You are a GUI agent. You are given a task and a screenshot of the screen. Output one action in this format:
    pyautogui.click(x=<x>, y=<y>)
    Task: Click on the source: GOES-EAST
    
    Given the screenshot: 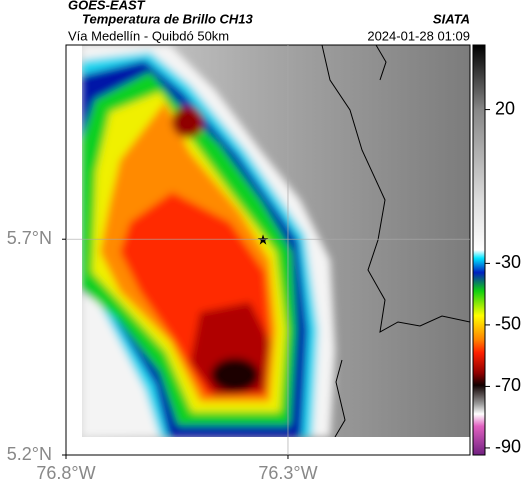 What is the action you would take?
    pyautogui.click(x=107, y=6)
    